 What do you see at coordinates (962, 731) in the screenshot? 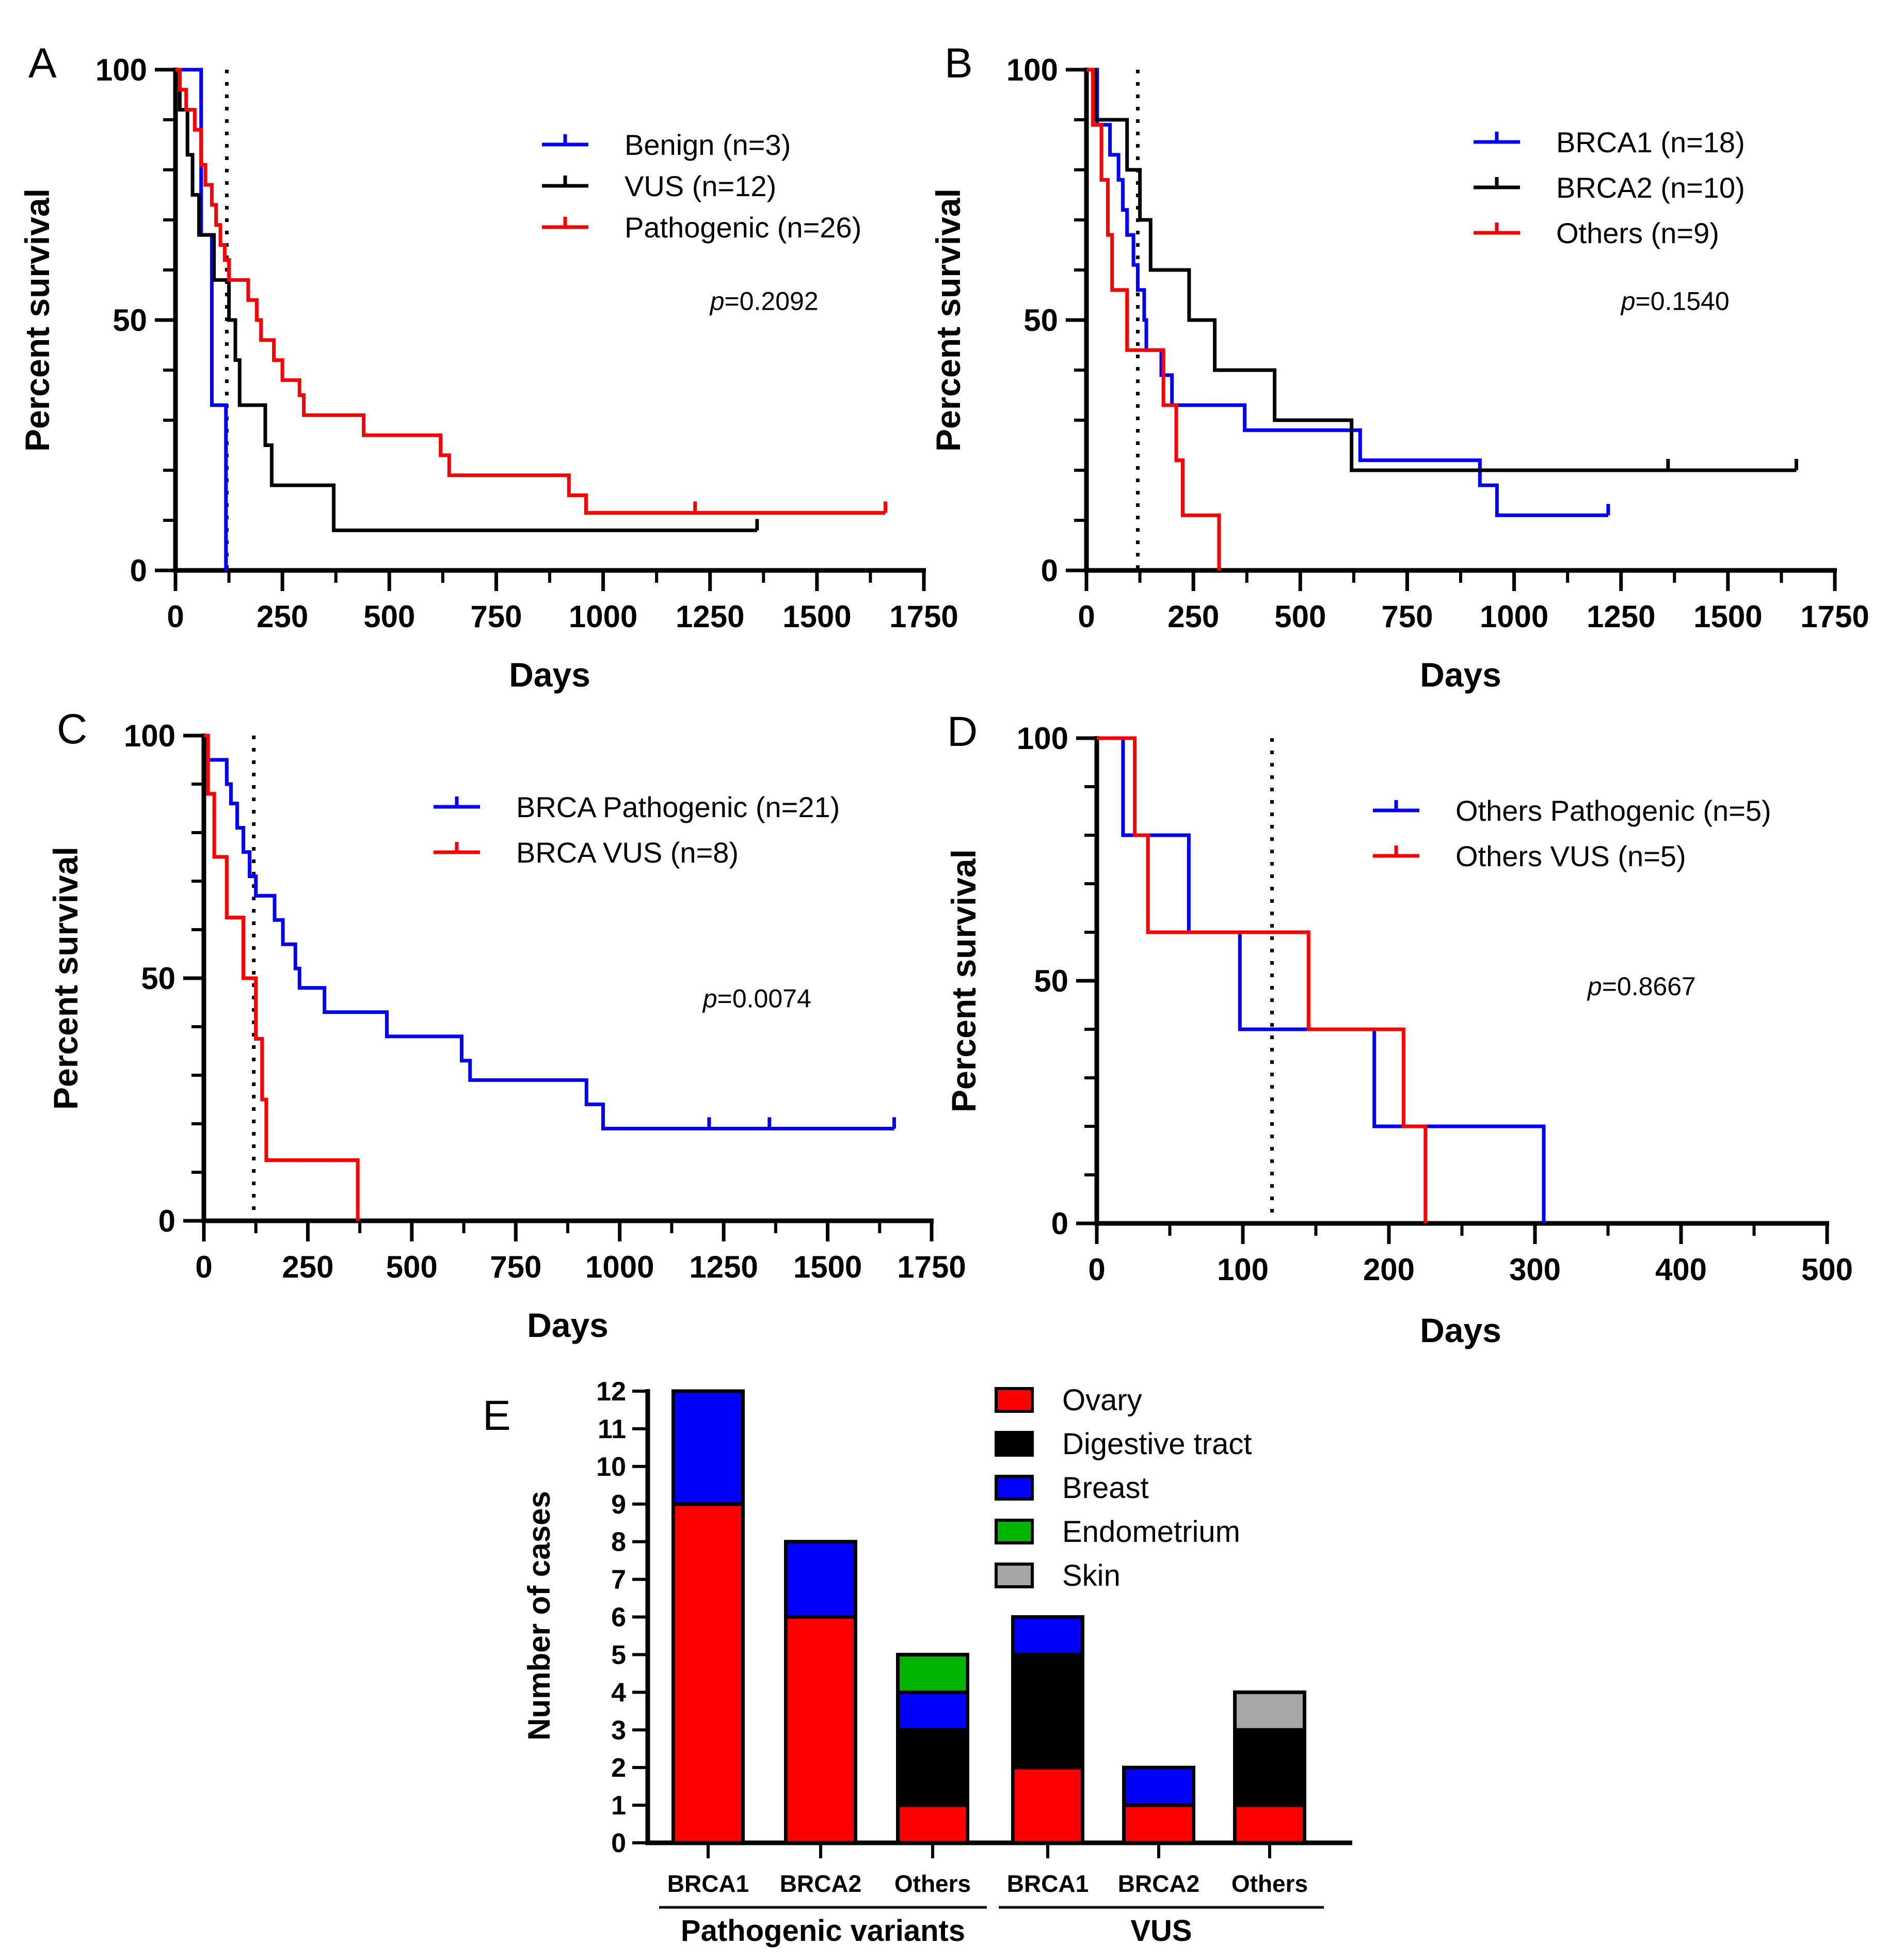
I see `panel-label: D` at bounding box center [962, 731].